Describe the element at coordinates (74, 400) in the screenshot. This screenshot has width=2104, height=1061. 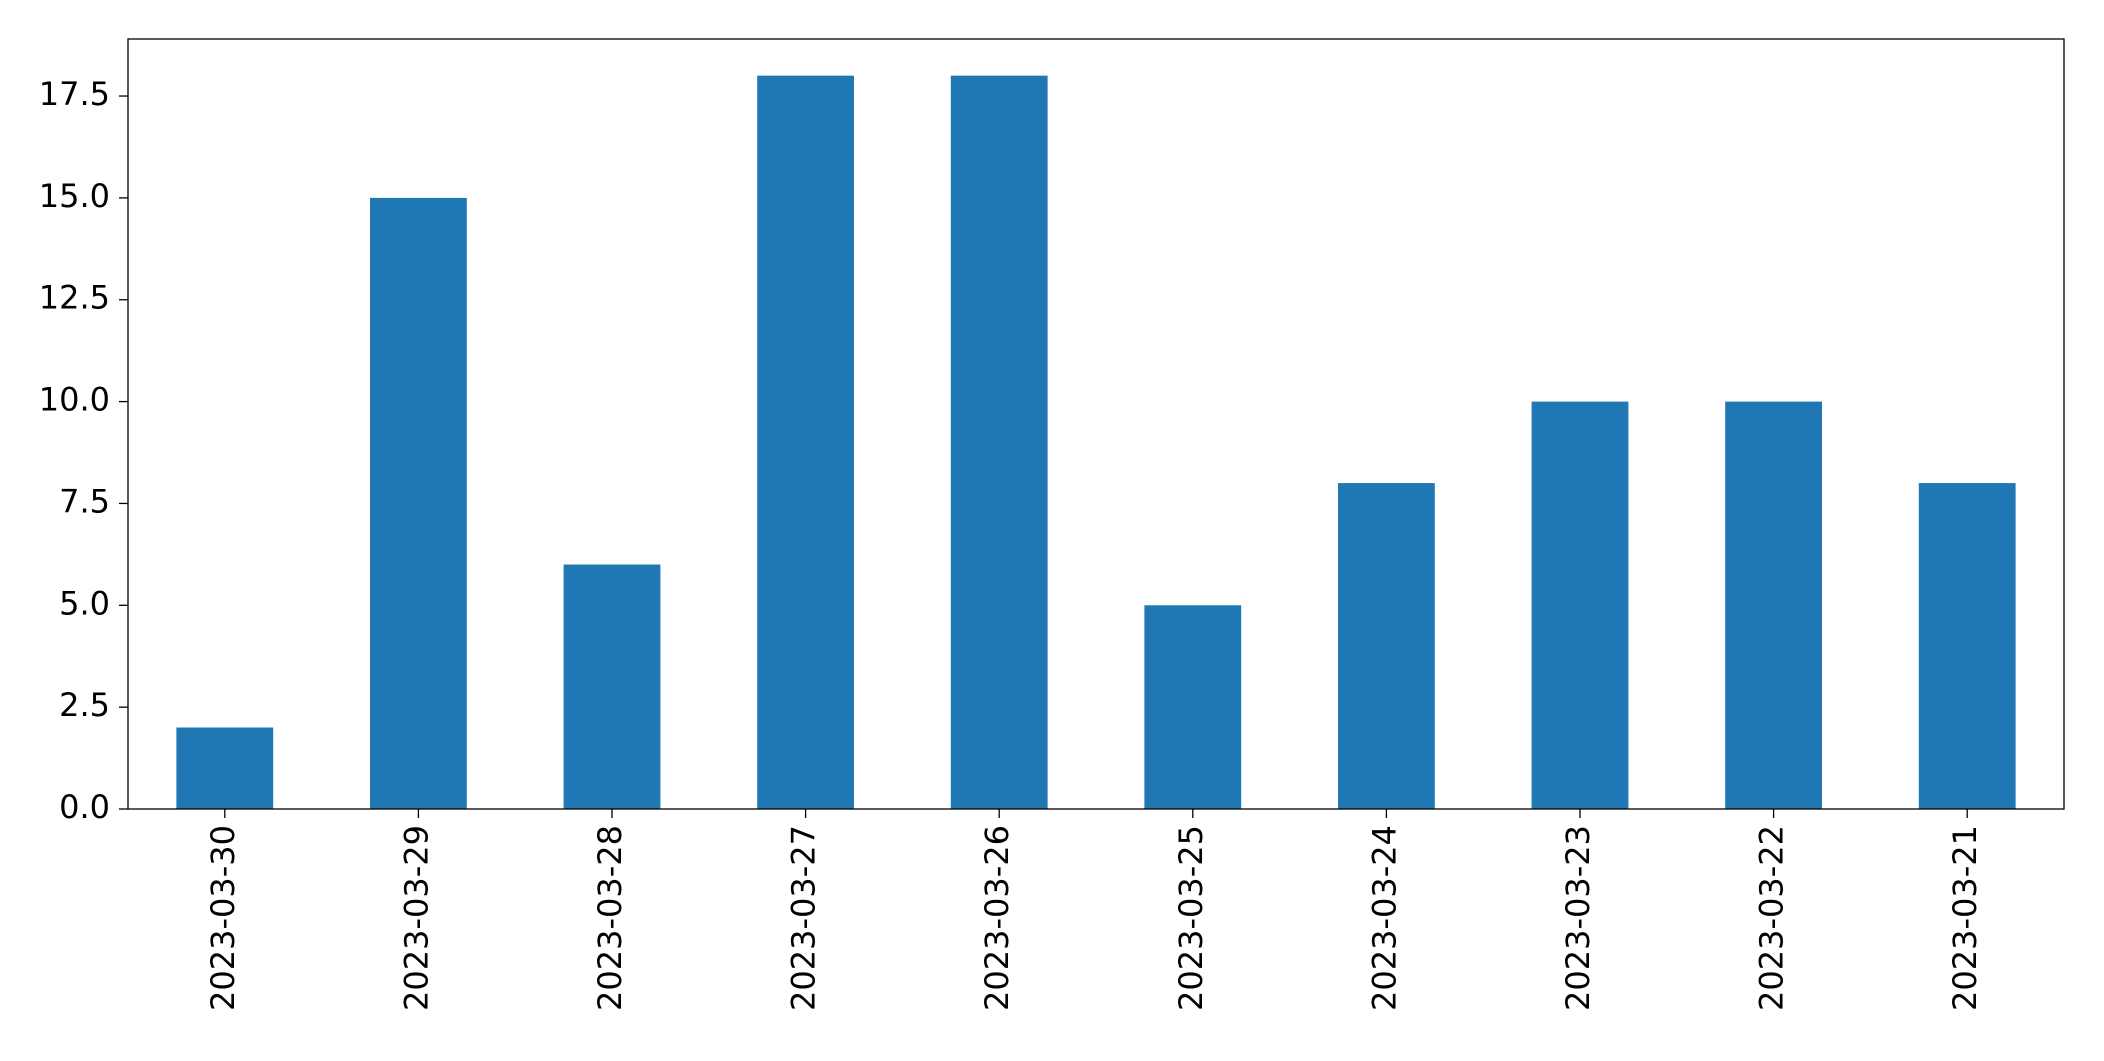
I see `y-tick-label: 10.0` at that location.